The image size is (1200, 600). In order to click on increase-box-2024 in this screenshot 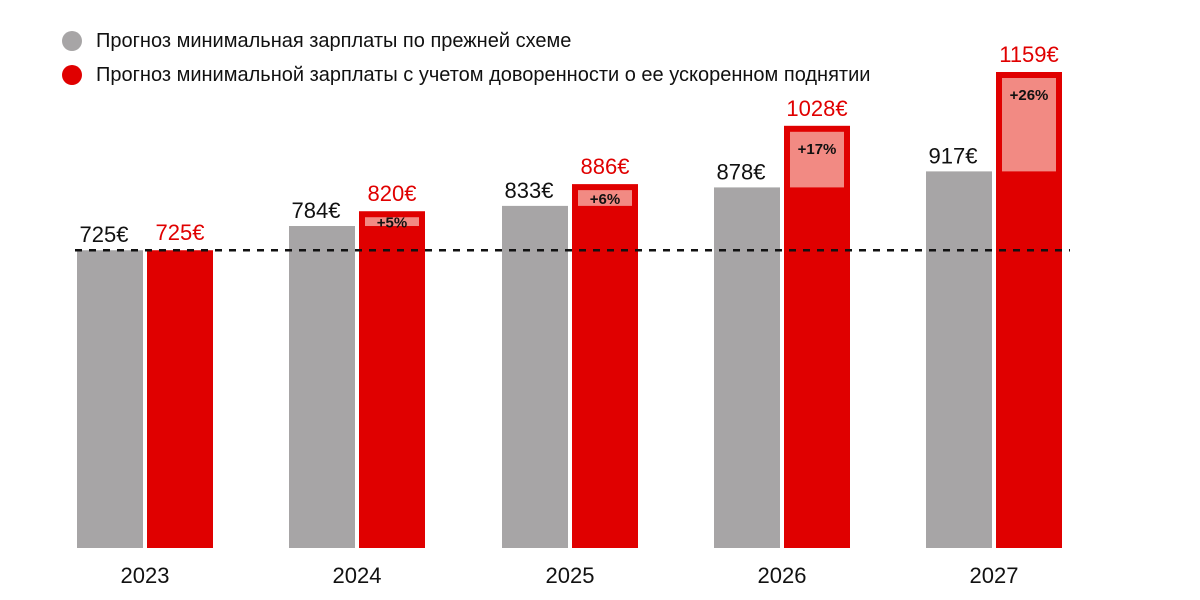, I will do `click(392, 222)`.